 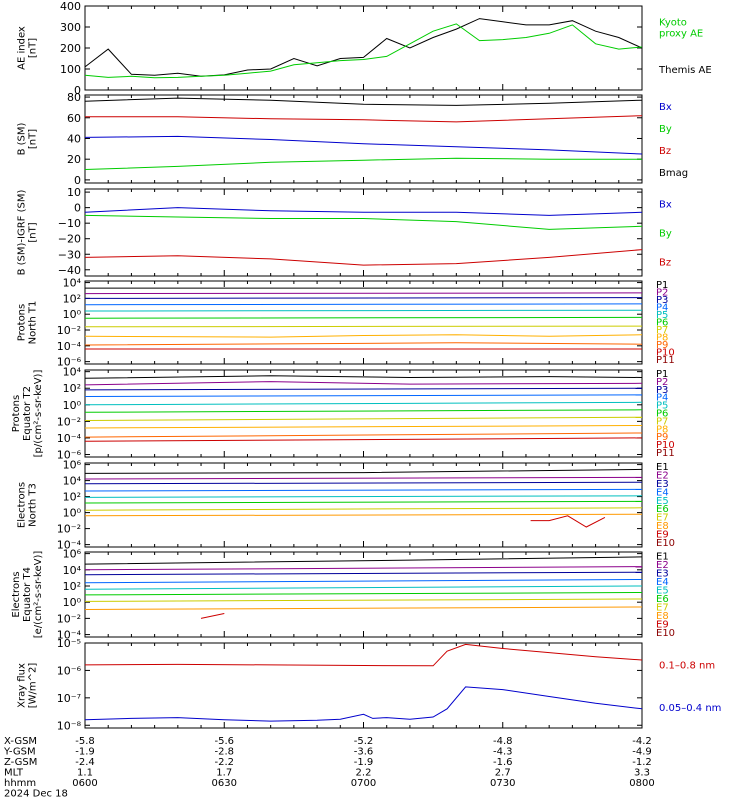 I want to click on legend-item: Kyoto, so click(x=673, y=23).